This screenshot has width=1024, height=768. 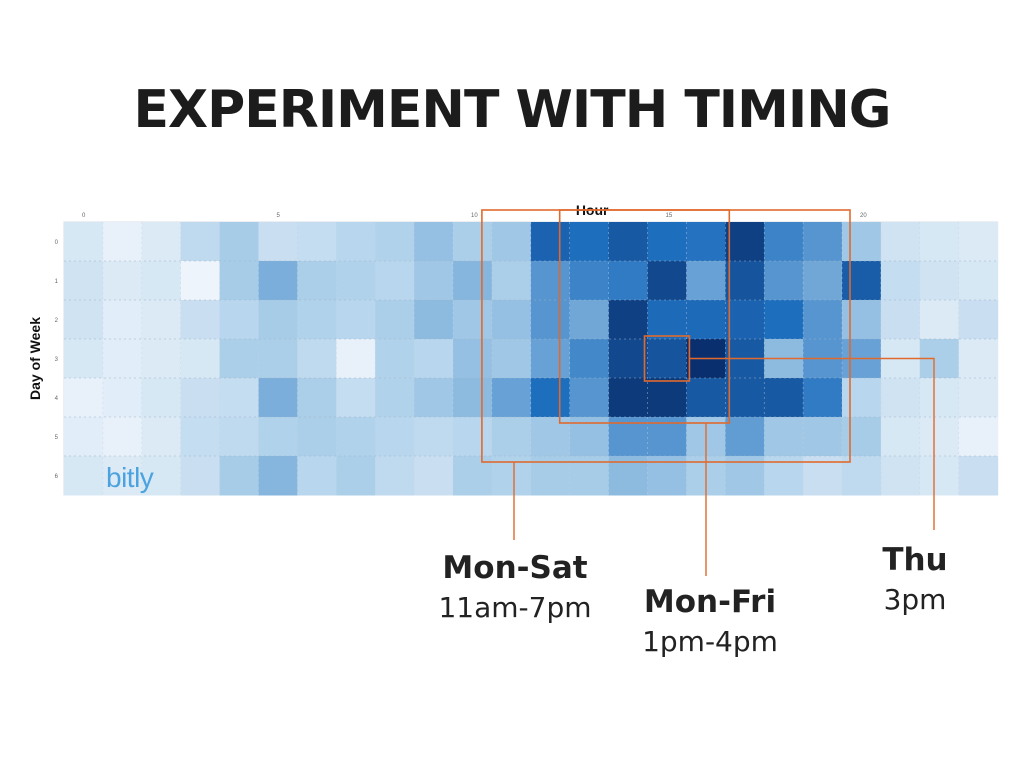 I want to click on y-tick-label: 0, so click(x=57, y=243).